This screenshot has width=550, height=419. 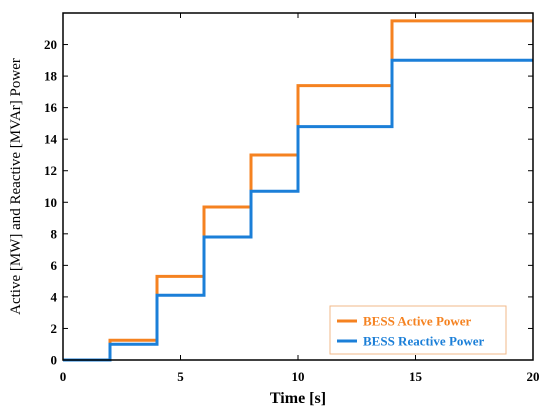 What do you see at coordinates (416, 376) in the screenshot?
I see `x-tick-label: 15` at bounding box center [416, 376].